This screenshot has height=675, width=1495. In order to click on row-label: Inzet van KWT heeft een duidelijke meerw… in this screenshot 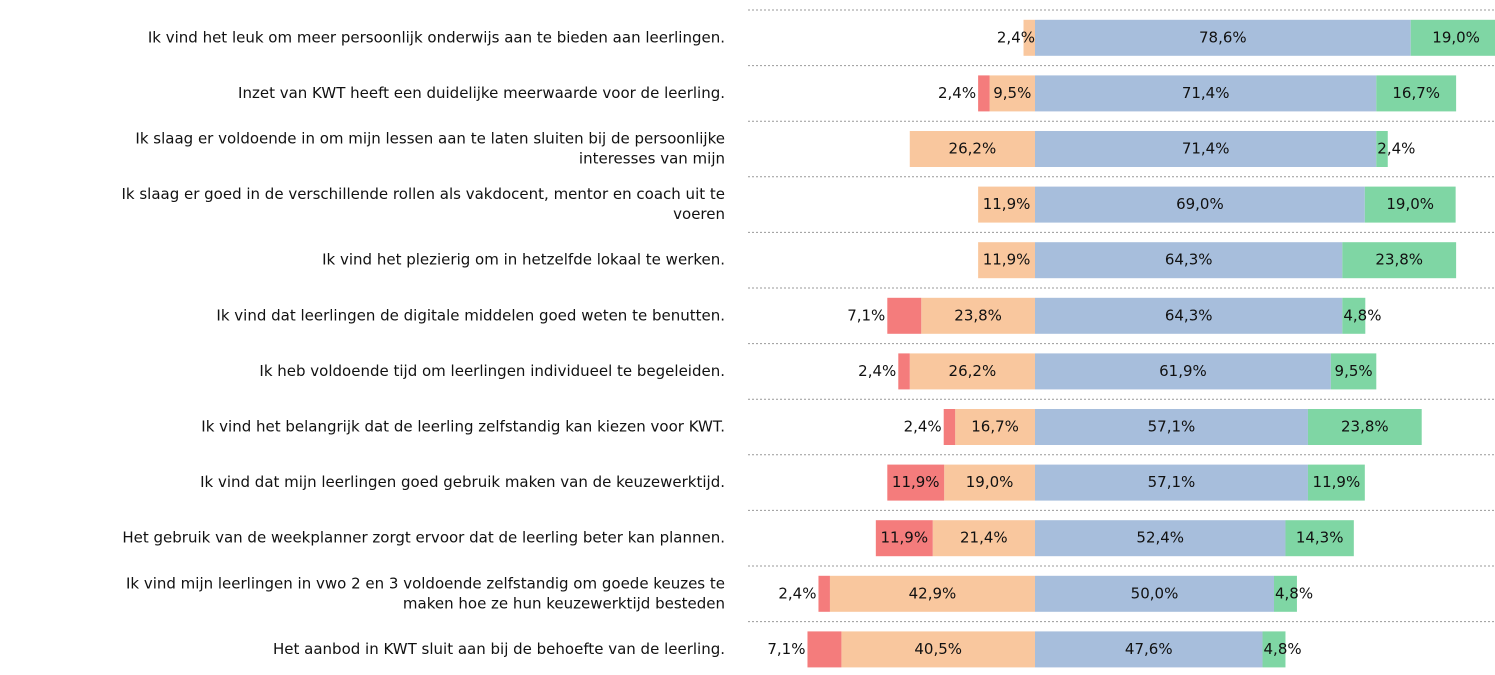, I will do `click(481, 93)`.